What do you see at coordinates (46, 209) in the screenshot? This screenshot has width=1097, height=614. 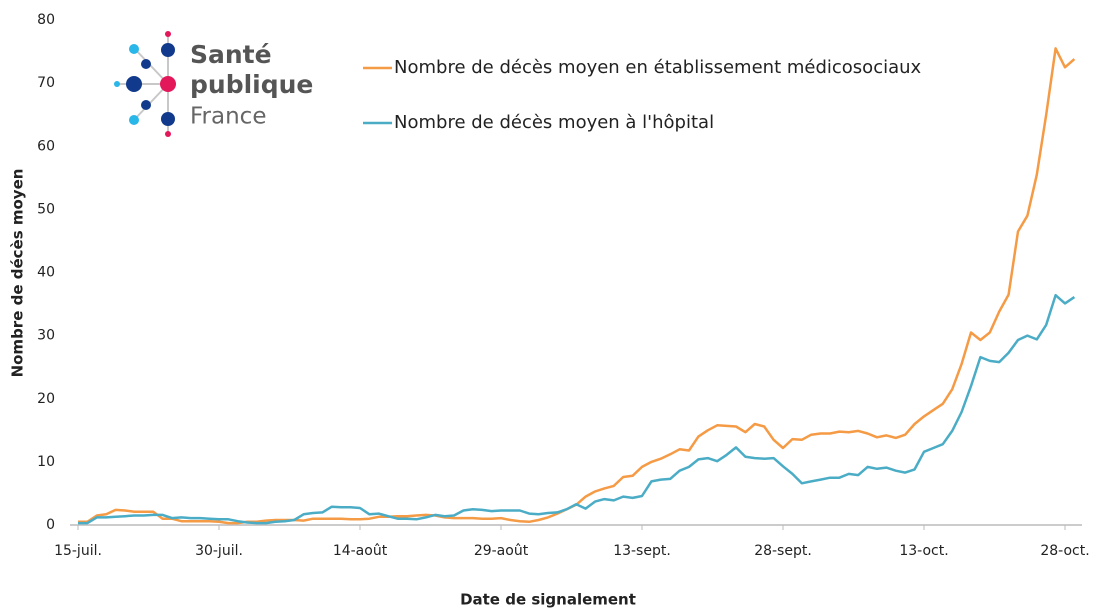 I see `y-tick-label: 50` at bounding box center [46, 209].